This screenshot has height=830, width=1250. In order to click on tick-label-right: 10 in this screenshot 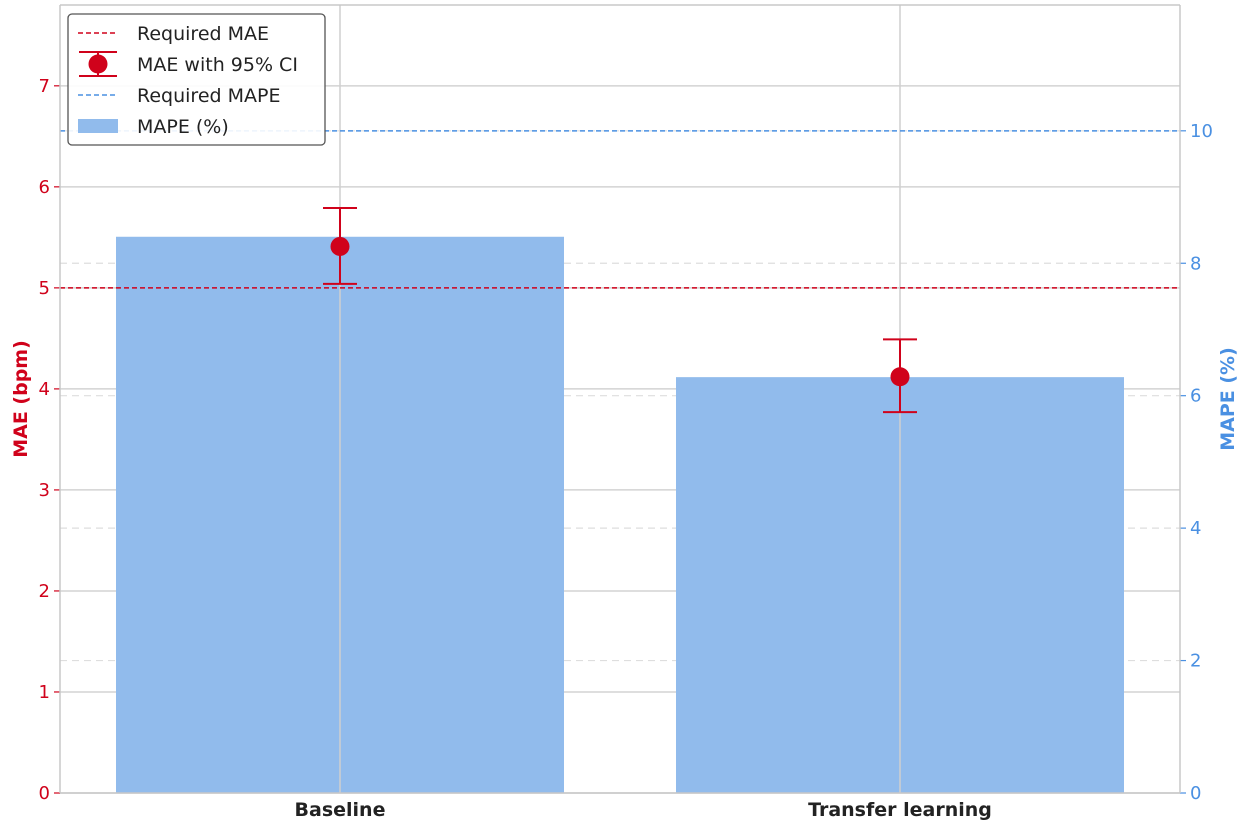, I will do `click(1201, 131)`.